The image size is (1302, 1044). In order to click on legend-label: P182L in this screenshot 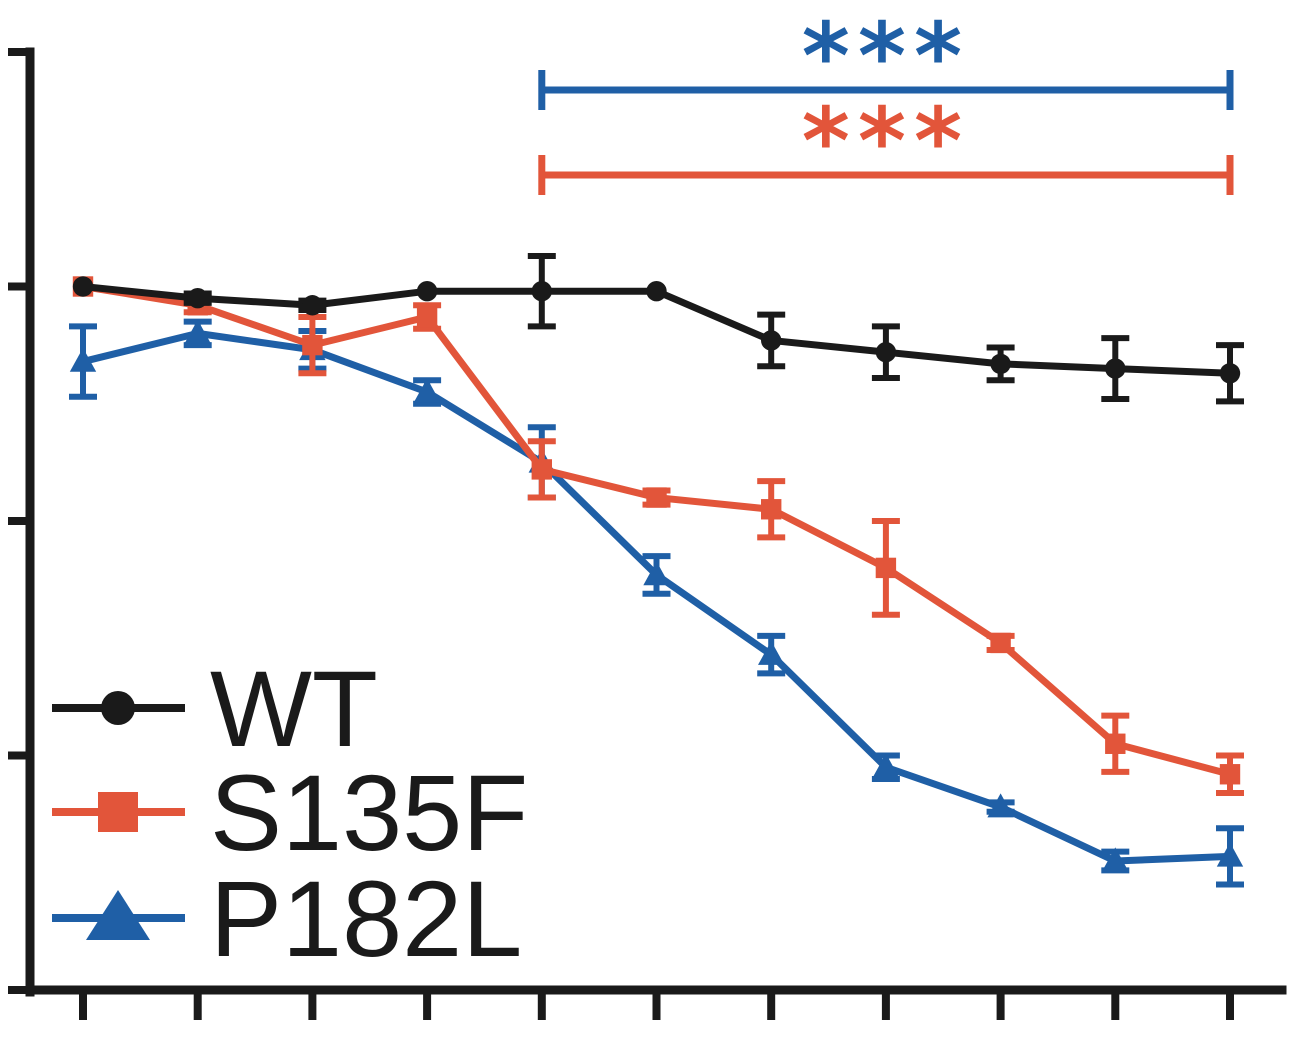, I will do `click(366, 918)`.